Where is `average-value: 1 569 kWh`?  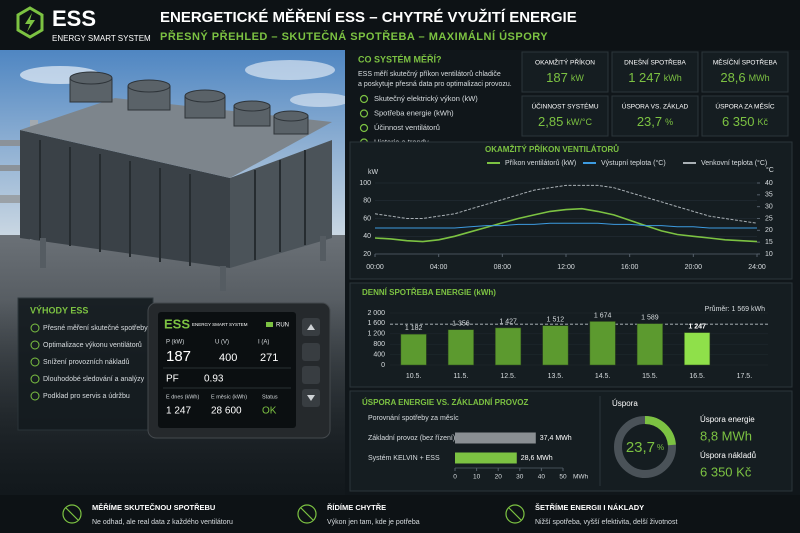 average-value: 1 569 kWh is located at coordinates (749, 309).